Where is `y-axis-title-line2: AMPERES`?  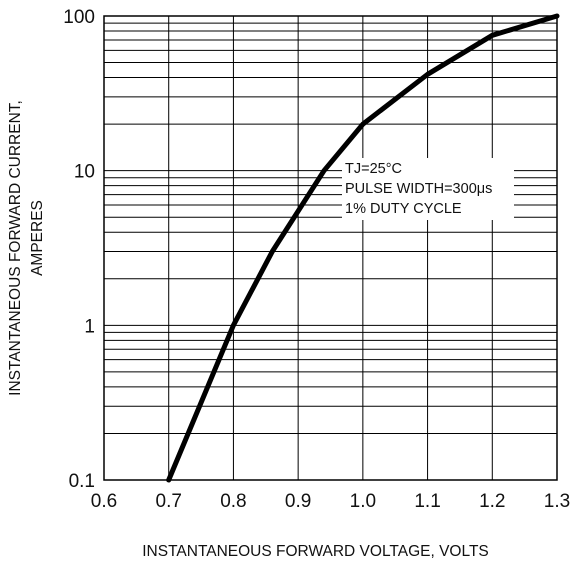
y-axis-title-line2: AMPERES is located at coordinates (37, 238).